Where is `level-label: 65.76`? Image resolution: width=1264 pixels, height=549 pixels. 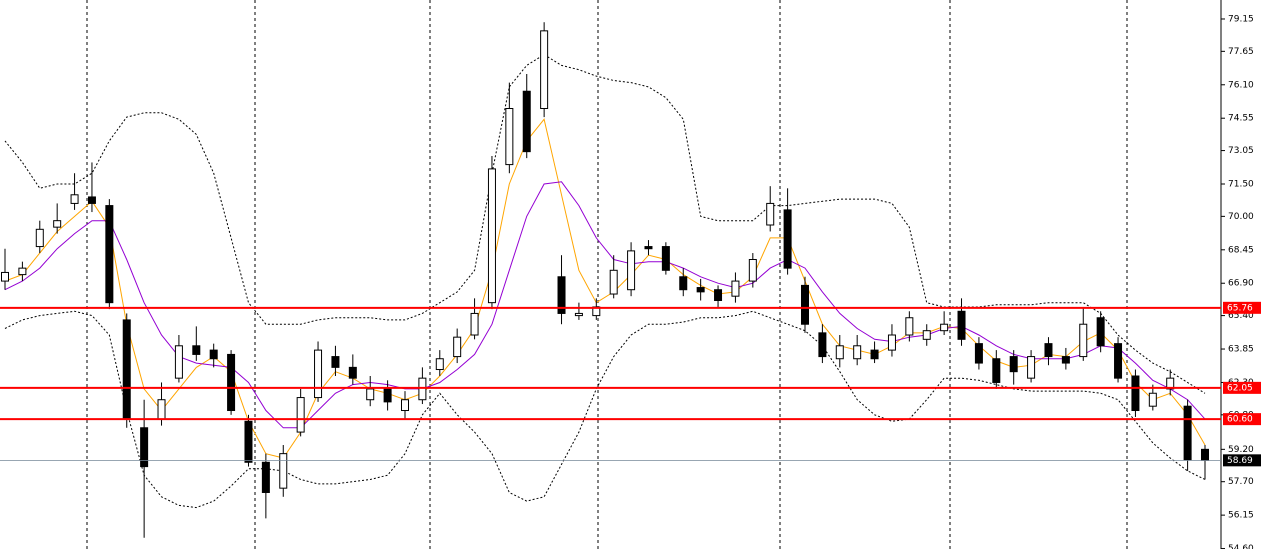 level-label: 65.76 is located at coordinates (1240, 308).